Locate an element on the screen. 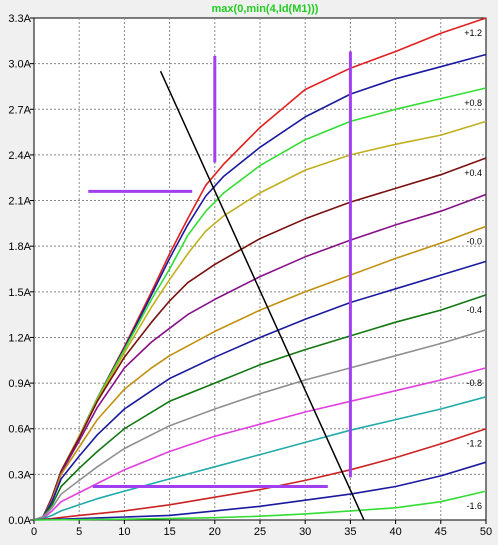  x-tick-label: 50 is located at coordinates (486, 532).